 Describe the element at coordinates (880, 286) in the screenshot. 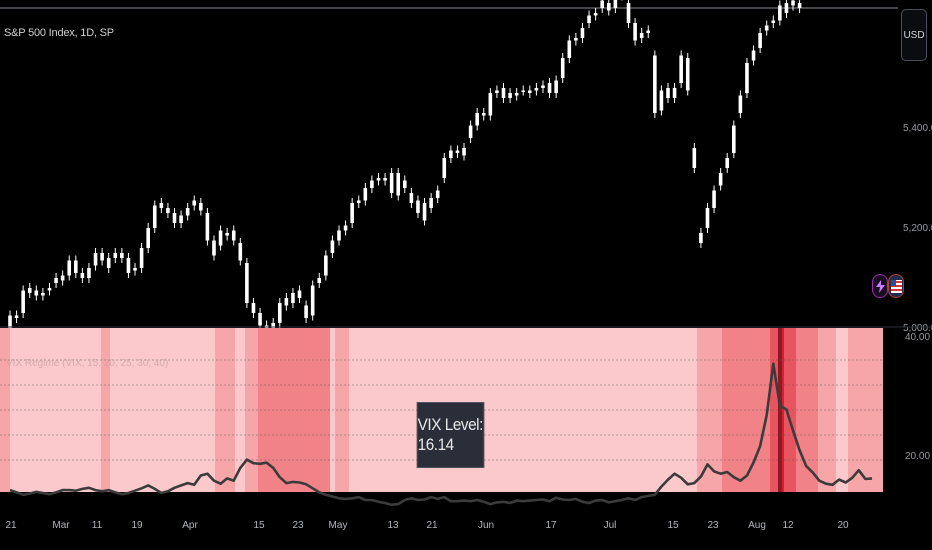

I see `lightning-icon` at that location.